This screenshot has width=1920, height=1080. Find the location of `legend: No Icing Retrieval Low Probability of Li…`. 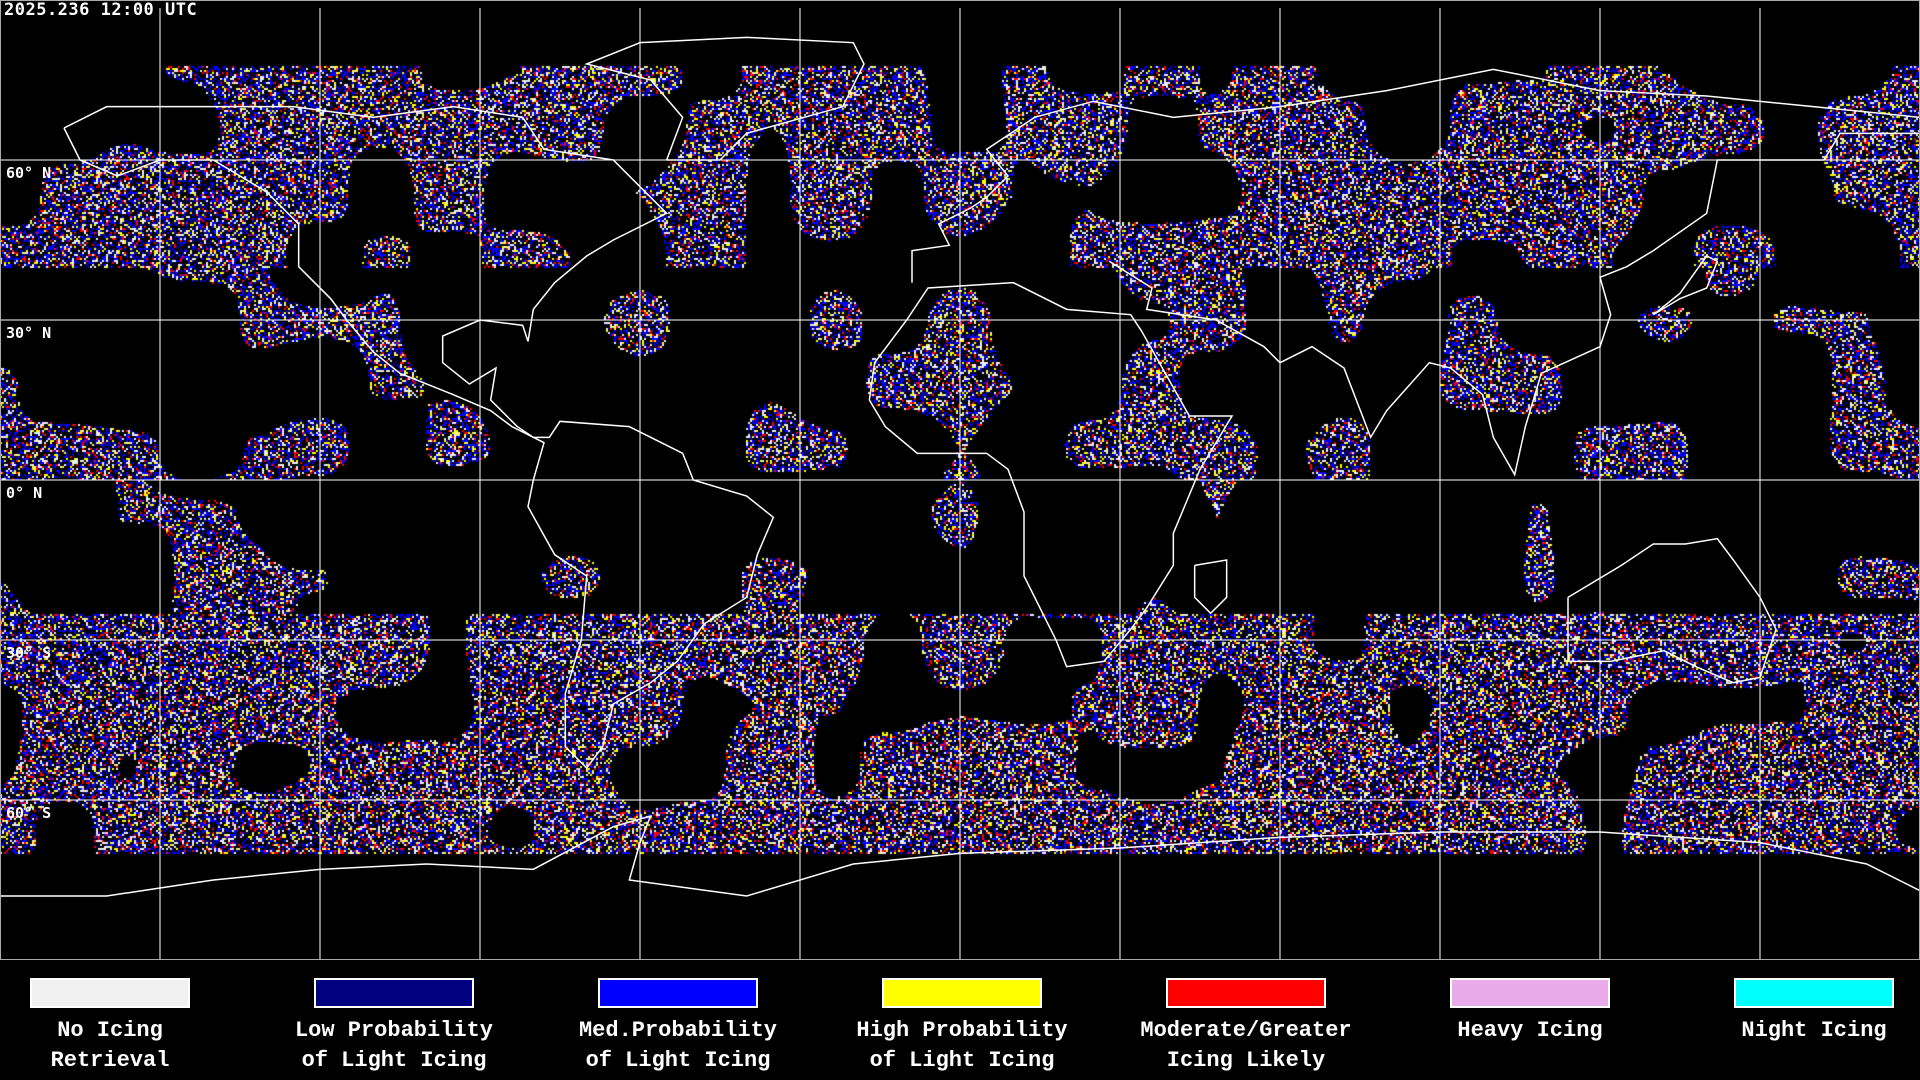

legend: No Icing Retrieval Low Probability of Li… is located at coordinates (960, 1020).